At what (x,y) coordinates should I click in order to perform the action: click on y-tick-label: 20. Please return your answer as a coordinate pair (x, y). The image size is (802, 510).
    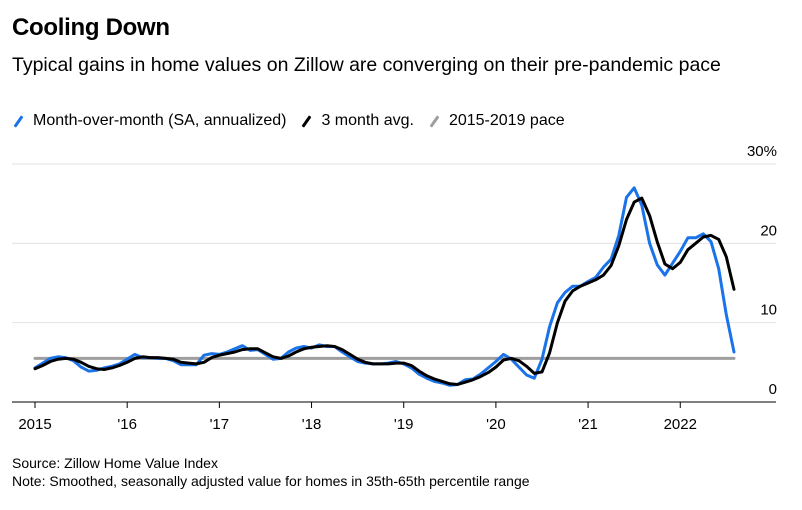
    Looking at the image, I should click on (768, 230).